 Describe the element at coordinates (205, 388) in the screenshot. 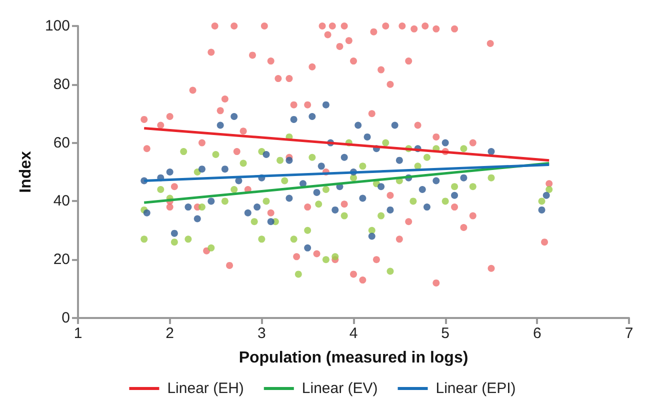

I see `legend-label: Linear (EH)` at that location.